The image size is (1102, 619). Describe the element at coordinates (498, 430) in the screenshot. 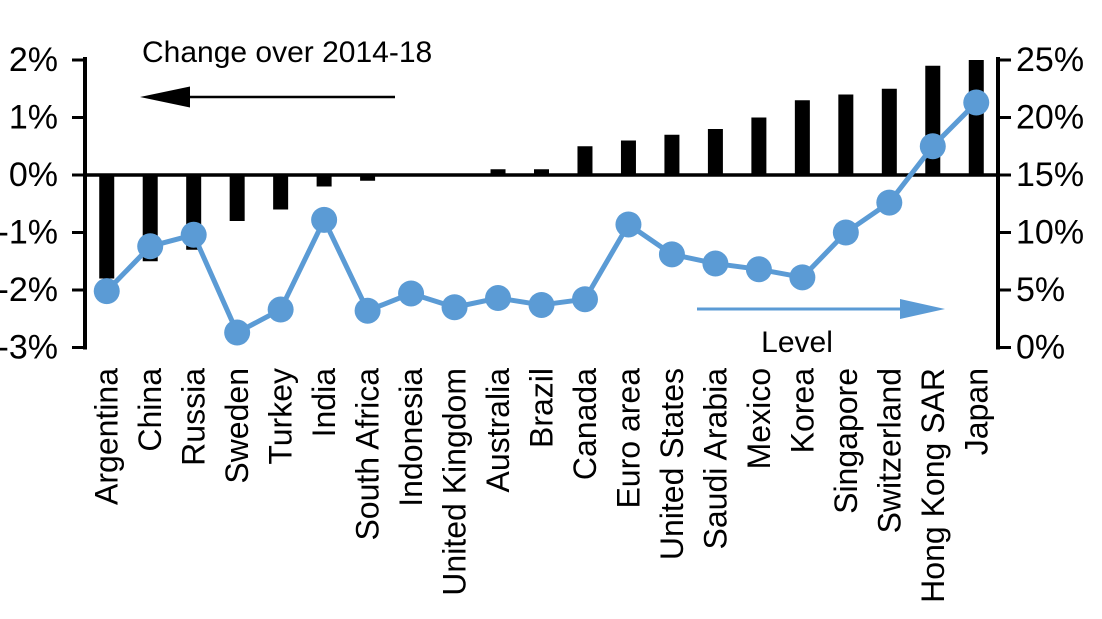

I see `category-label-australia: Australia` at that location.